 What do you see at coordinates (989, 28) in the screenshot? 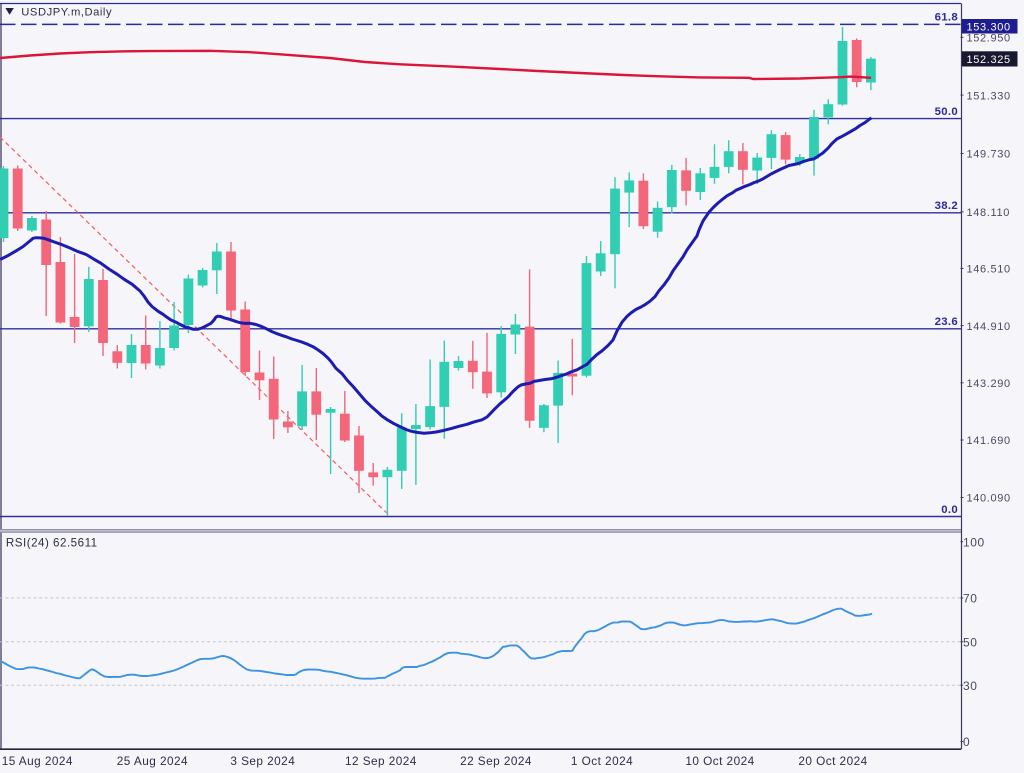
I see `svg-text: 153.300` at bounding box center [989, 28].